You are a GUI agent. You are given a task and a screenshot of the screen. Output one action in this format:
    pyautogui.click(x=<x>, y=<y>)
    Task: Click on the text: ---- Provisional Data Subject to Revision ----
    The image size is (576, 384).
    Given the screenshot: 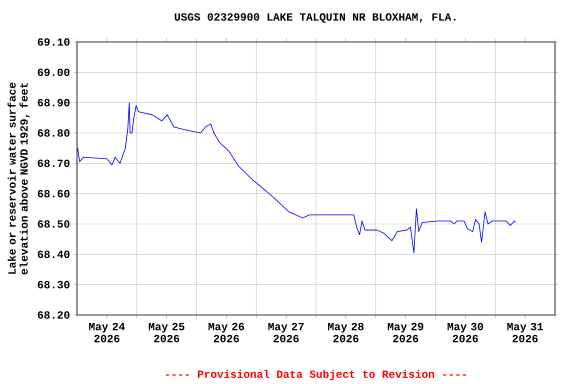 What is the action you would take?
    pyautogui.click(x=316, y=375)
    